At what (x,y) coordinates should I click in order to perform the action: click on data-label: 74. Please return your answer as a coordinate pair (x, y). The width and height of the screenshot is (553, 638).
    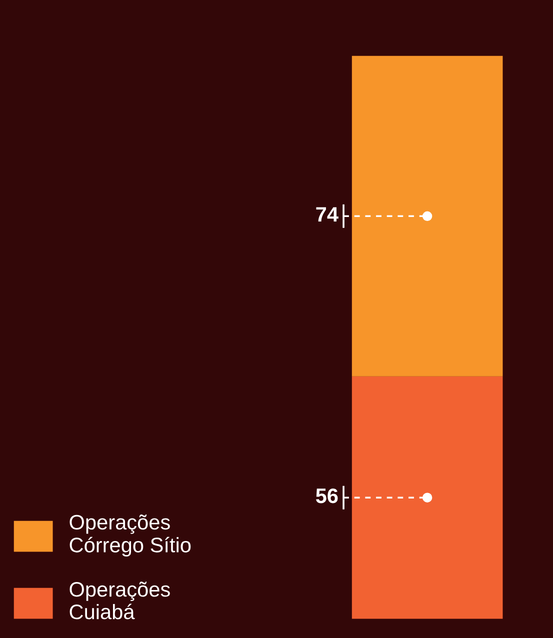
    Looking at the image, I should click on (327, 214).